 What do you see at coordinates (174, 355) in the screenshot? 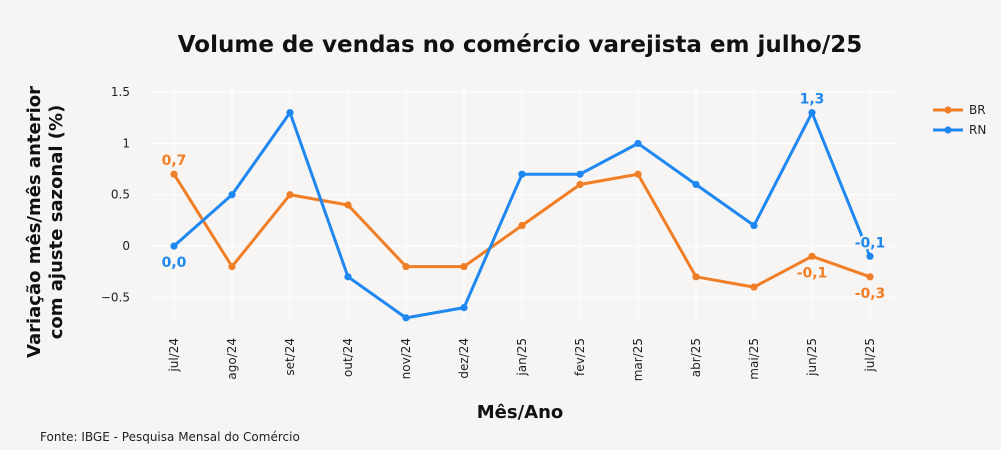
I see `x-tick-label: jul/24` at bounding box center [174, 355].